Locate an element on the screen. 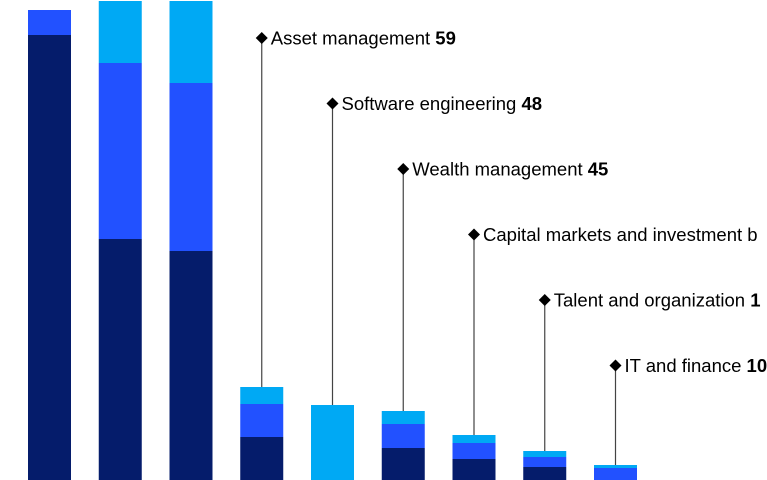 The height and width of the screenshot is (480, 767). bar-9-value: 10 is located at coordinates (754, 365).